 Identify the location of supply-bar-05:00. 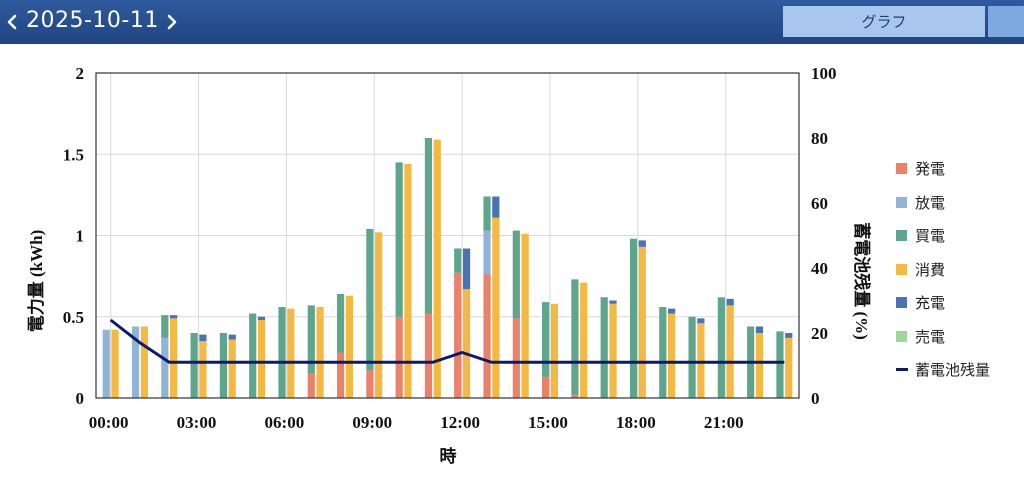
(253, 355).